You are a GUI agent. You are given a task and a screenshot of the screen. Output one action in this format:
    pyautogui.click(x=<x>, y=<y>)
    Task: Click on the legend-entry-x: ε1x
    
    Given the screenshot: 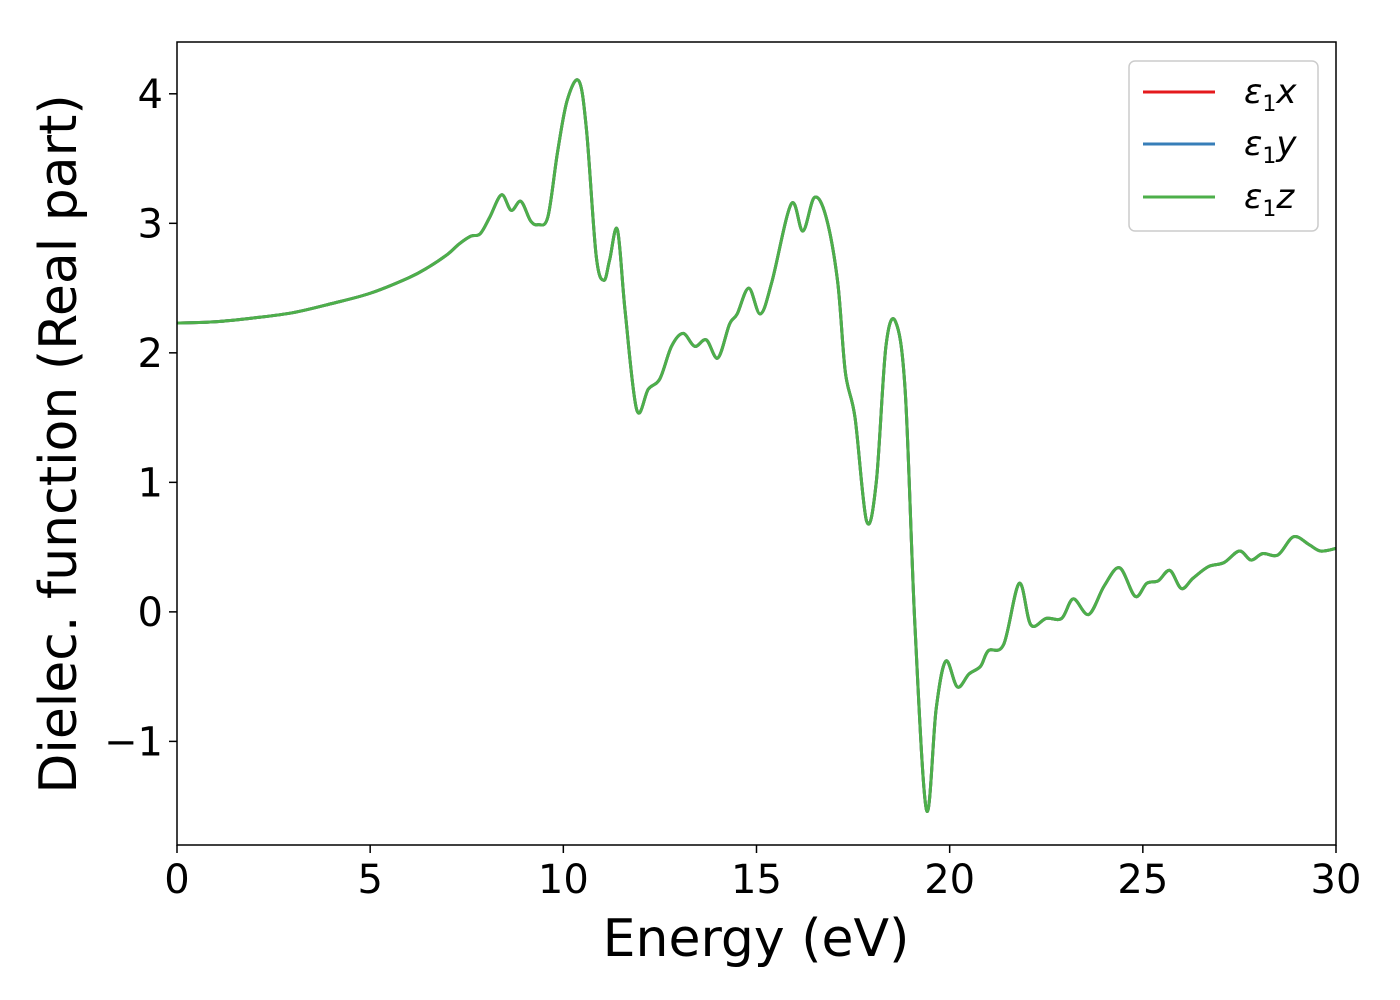 What is the action you would take?
    pyautogui.click(x=1220, y=94)
    